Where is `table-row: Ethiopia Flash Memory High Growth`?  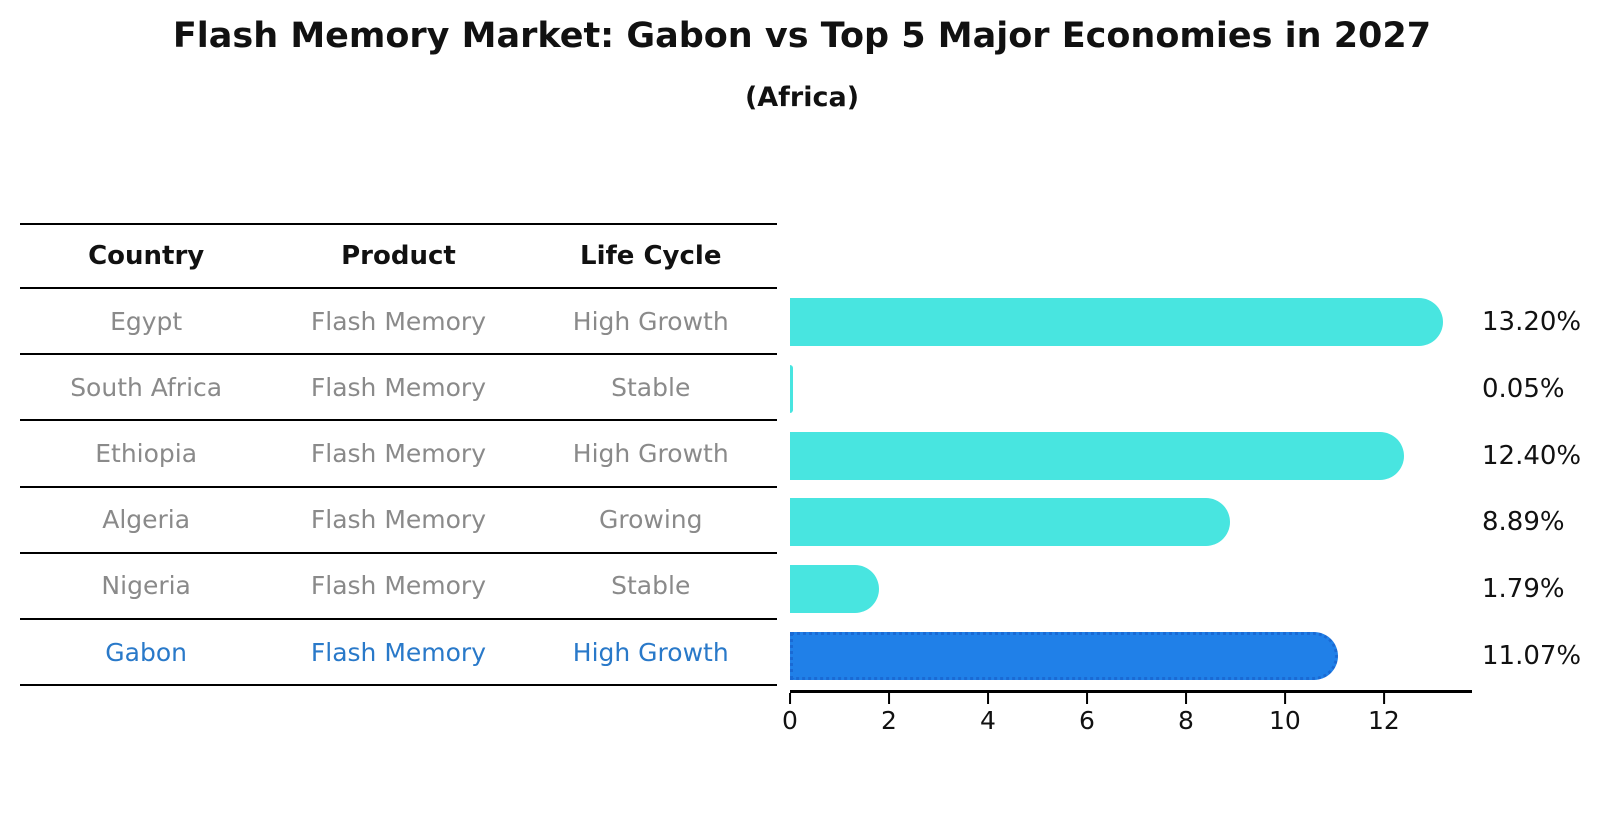
table-row: Ethiopia Flash Memory High Growth is located at coordinates (398, 454).